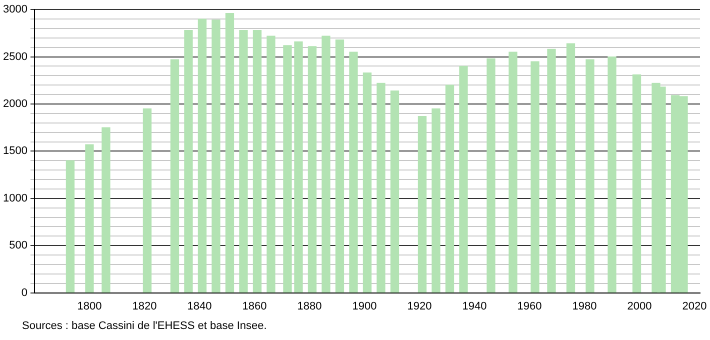 Image resolution: width=710 pixels, height=340 pixels. I want to click on y-tick-label: 1500, so click(15, 151).